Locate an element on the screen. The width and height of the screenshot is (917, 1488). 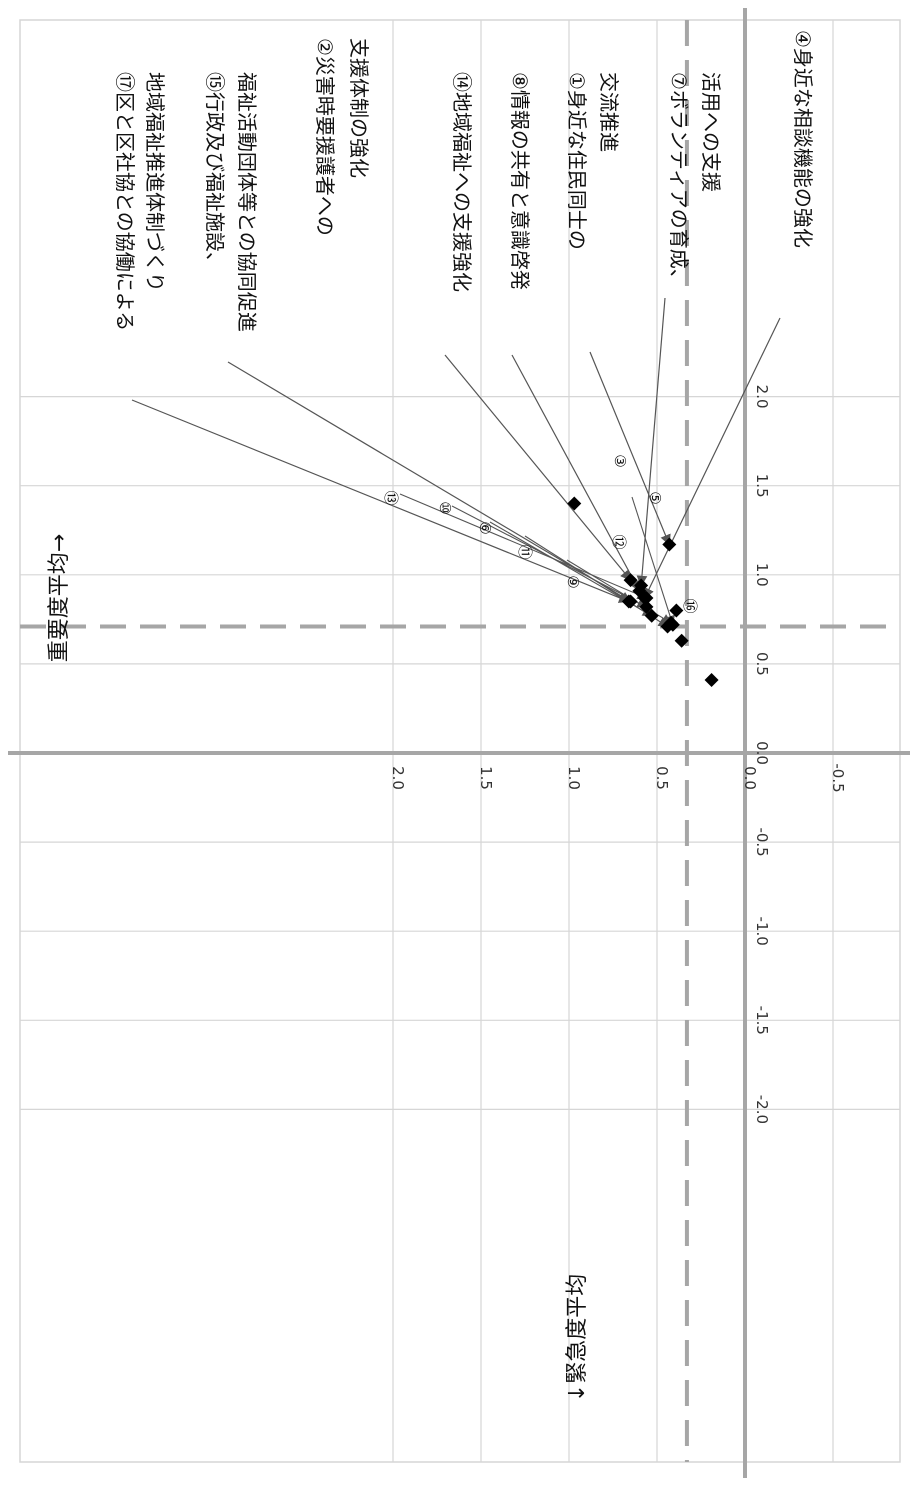
x-tick-label: 1.0 is located at coordinates (762, 575).